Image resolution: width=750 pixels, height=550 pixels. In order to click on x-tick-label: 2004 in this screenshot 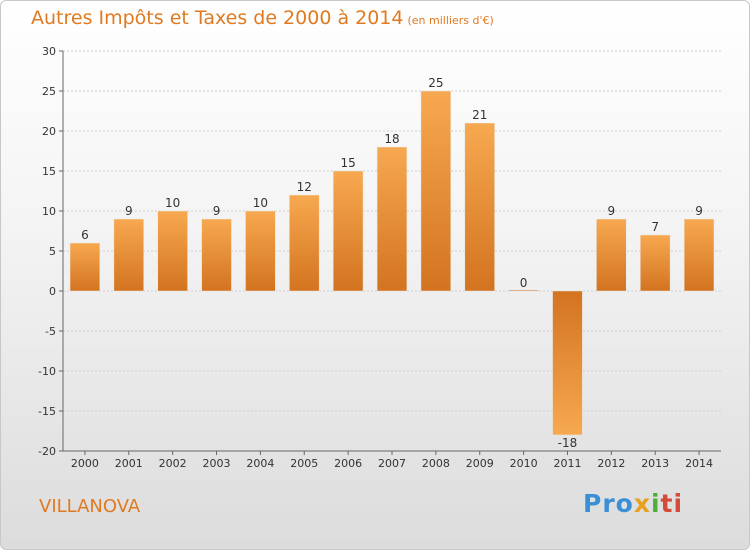, I will do `click(260, 463)`.